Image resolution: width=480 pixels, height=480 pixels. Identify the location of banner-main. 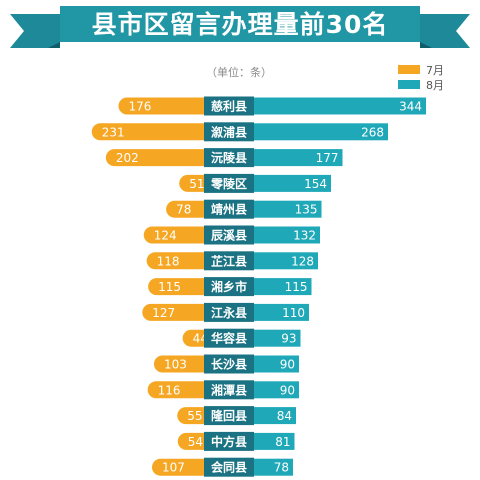
(240, 24).